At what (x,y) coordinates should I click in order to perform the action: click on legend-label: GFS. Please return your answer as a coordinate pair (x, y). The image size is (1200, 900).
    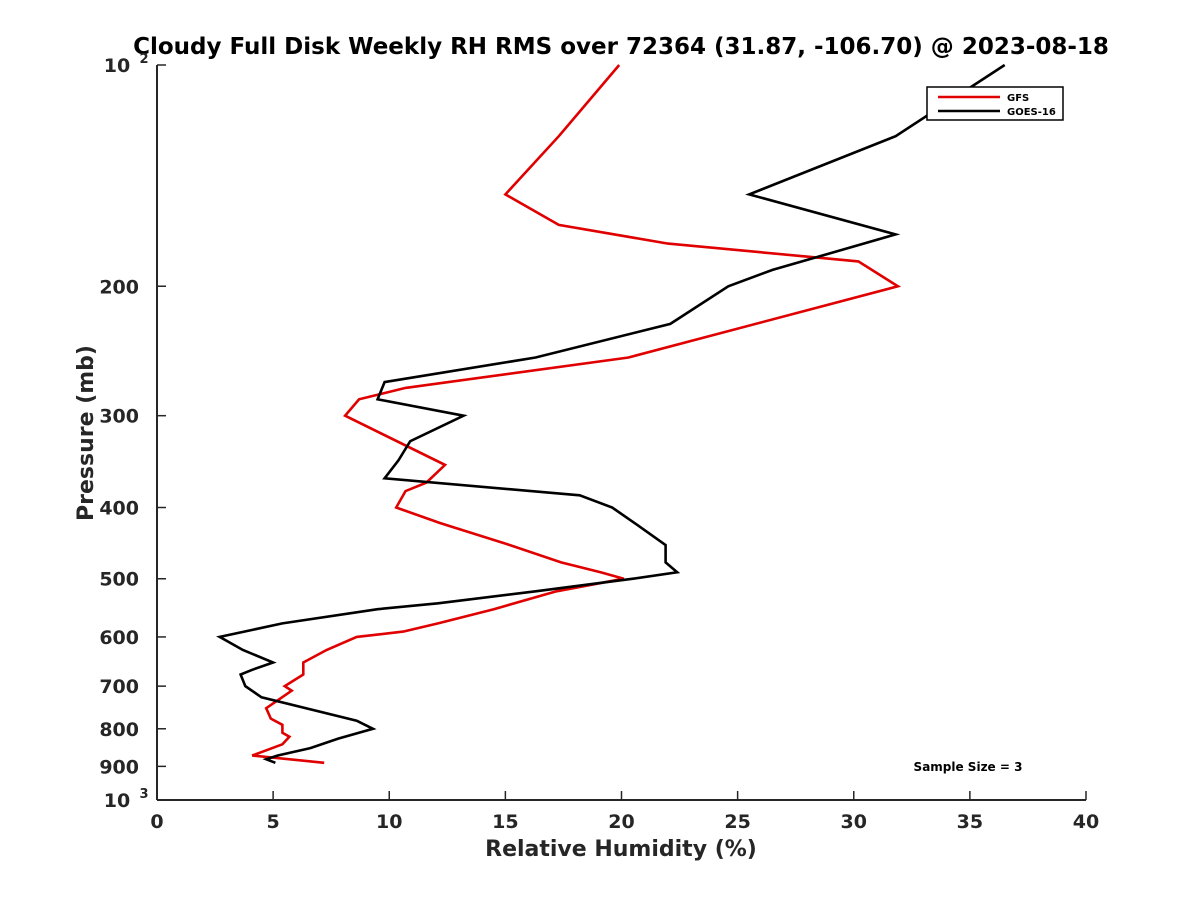
    Looking at the image, I should click on (1018, 98).